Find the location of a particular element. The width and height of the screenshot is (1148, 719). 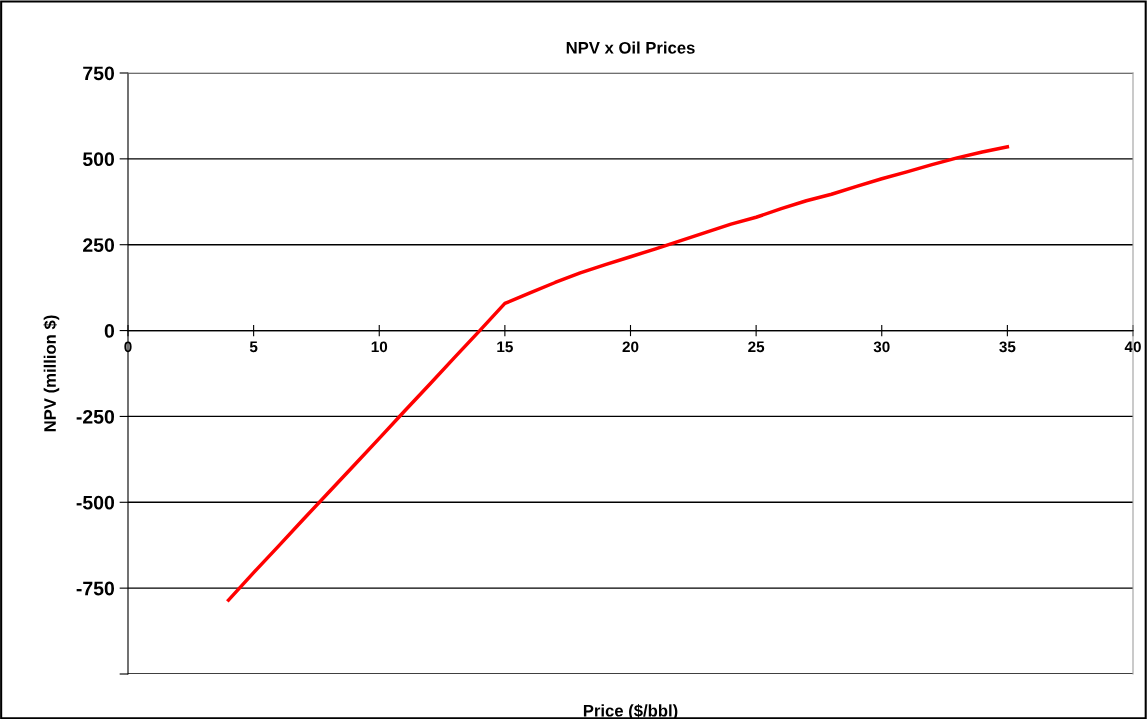

y-tick-label: 250 is located at coordinates (99, 245).